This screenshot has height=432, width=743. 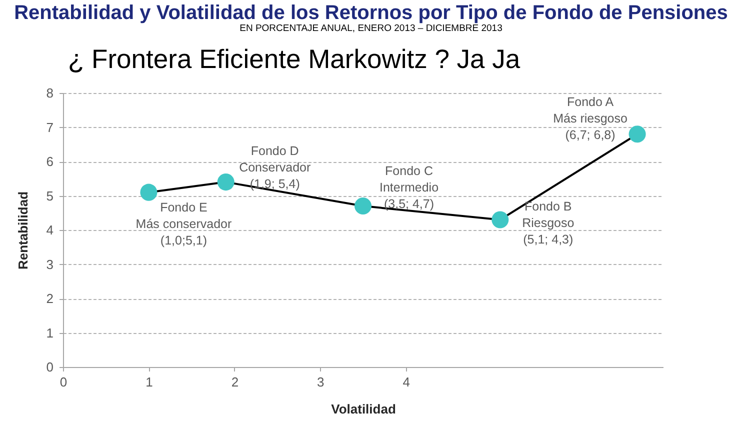 What do you see at coordinates (50, 367) in the screenshot?
I see `y-tick-label: 0` at bounding box center [50, 367].